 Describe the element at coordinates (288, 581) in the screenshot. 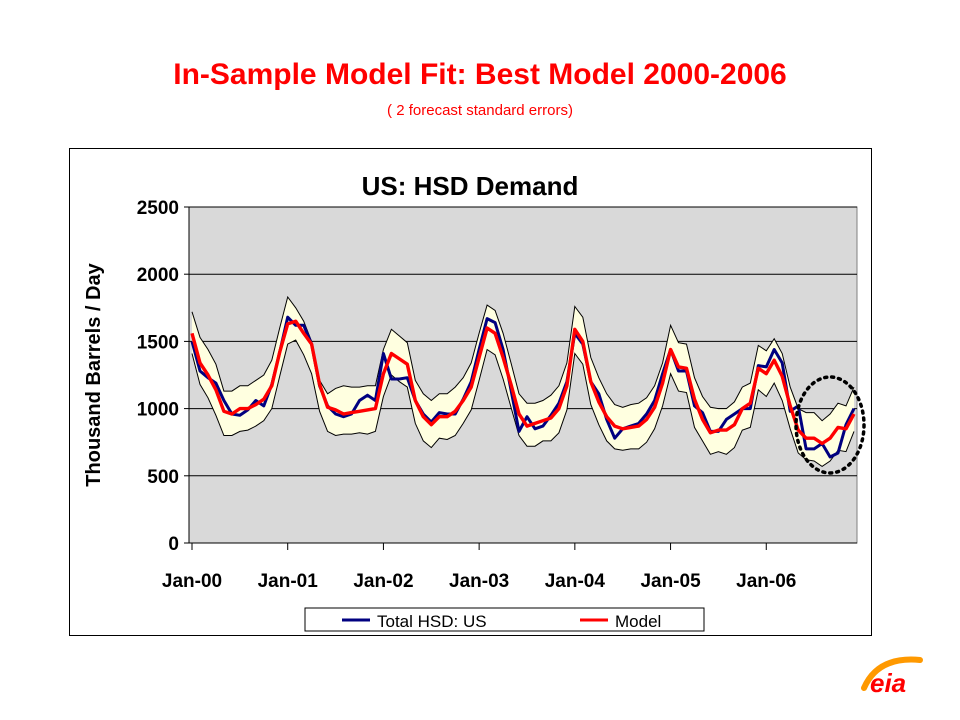

I see `x-tick-label-1: Jan-01` at that location.